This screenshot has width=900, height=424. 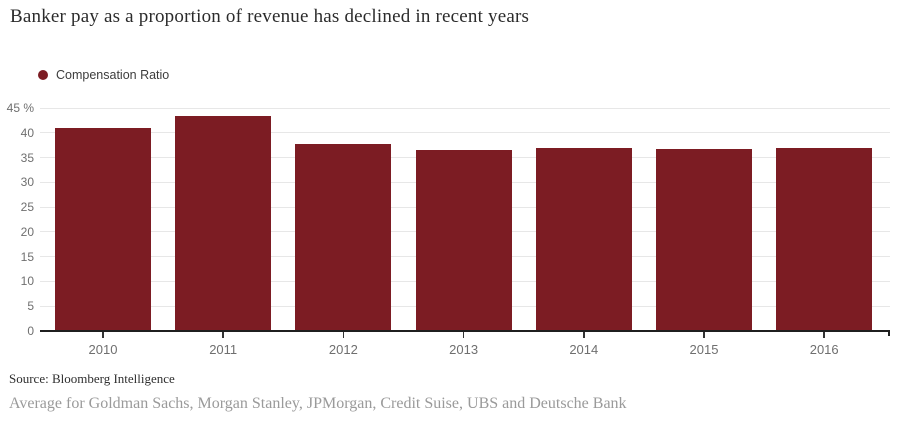 What do you see at coordinates (20, 108) in the screenshot?
I see `y-tick-label: 45 %` at bounding box center [20, 108].